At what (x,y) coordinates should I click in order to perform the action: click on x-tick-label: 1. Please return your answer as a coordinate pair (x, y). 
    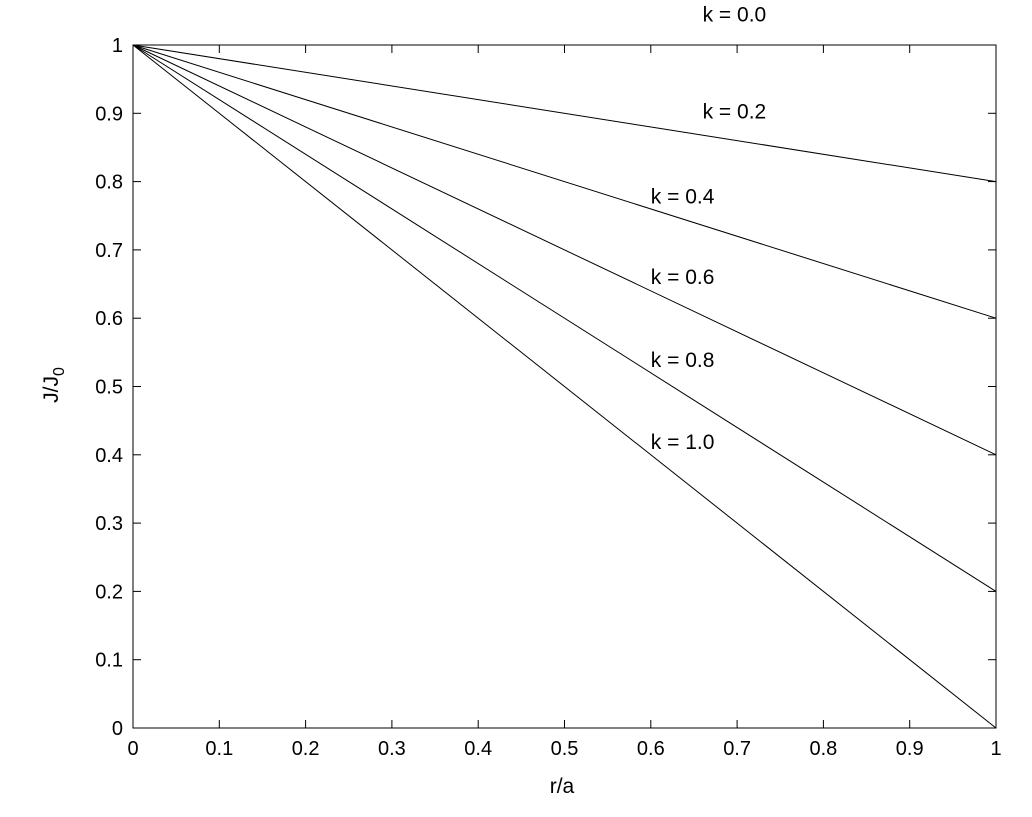
    Looking at the image, I should click on (995, 749).